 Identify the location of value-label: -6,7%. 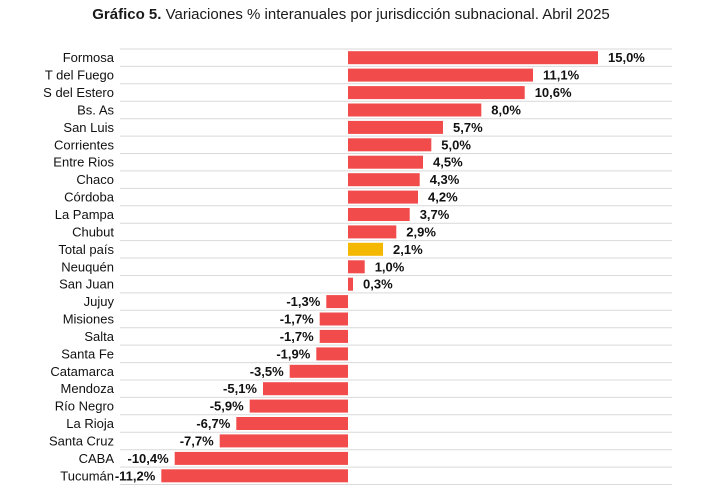
(213, 423).